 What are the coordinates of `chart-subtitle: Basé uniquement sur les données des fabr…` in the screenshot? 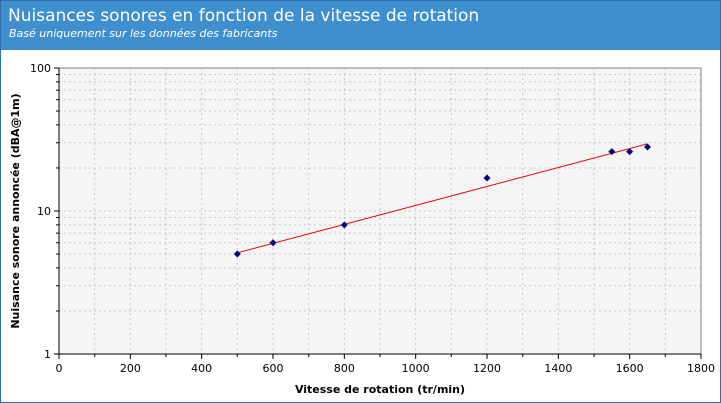 It's located at (143, 33).